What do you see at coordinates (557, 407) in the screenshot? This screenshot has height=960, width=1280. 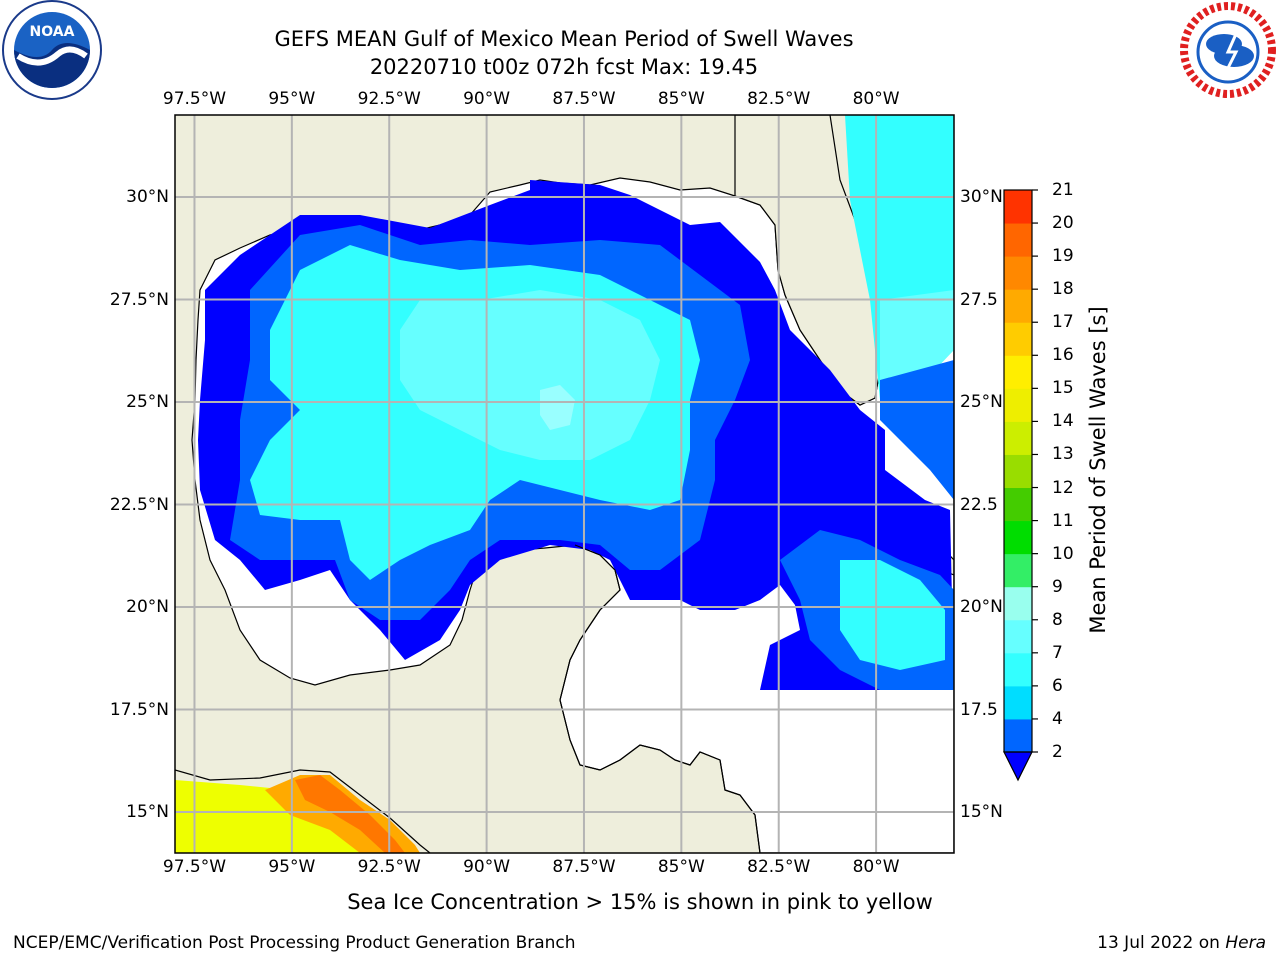 I see `swell-region-8s` at bounding box center [557, 407].